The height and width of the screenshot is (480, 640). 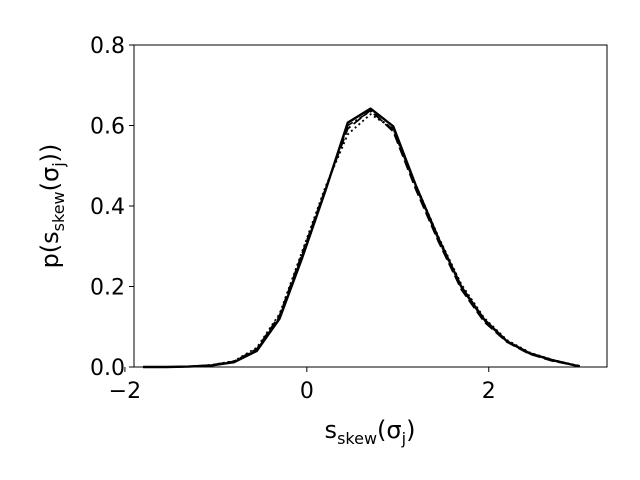 I want to click on y-tick-label: 0.4, so click(x=107, y=207).